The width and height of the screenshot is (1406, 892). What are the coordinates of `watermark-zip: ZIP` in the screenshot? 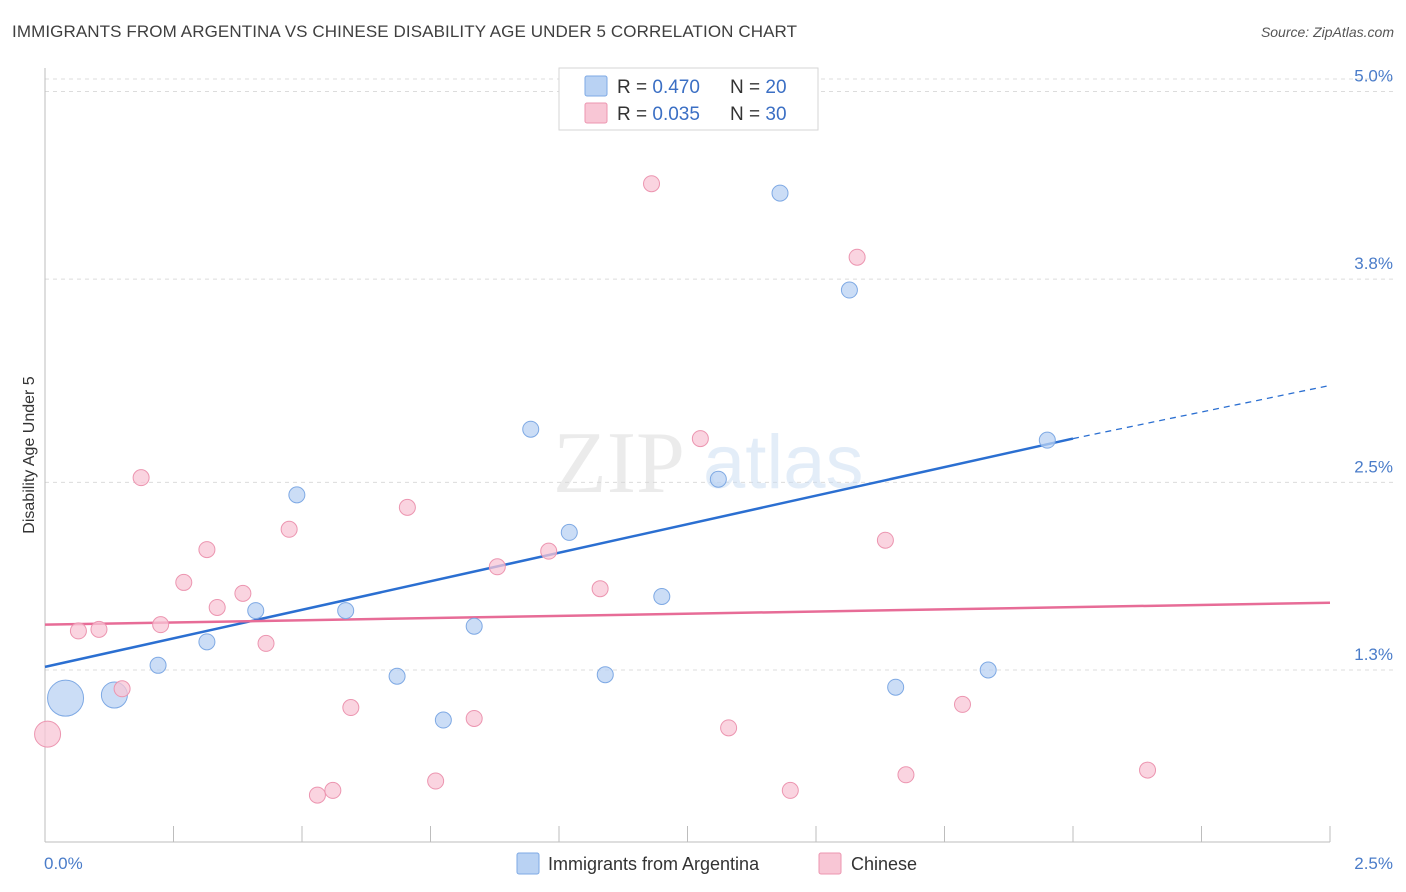 It's located at (619, 463).